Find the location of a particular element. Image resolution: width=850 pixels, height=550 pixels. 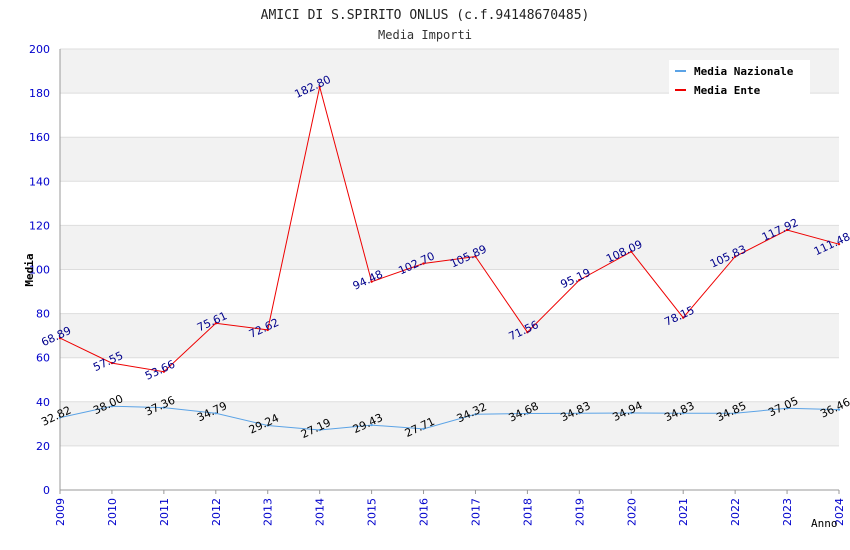

data-label: 94.48 is located at coordinates (368, 280).